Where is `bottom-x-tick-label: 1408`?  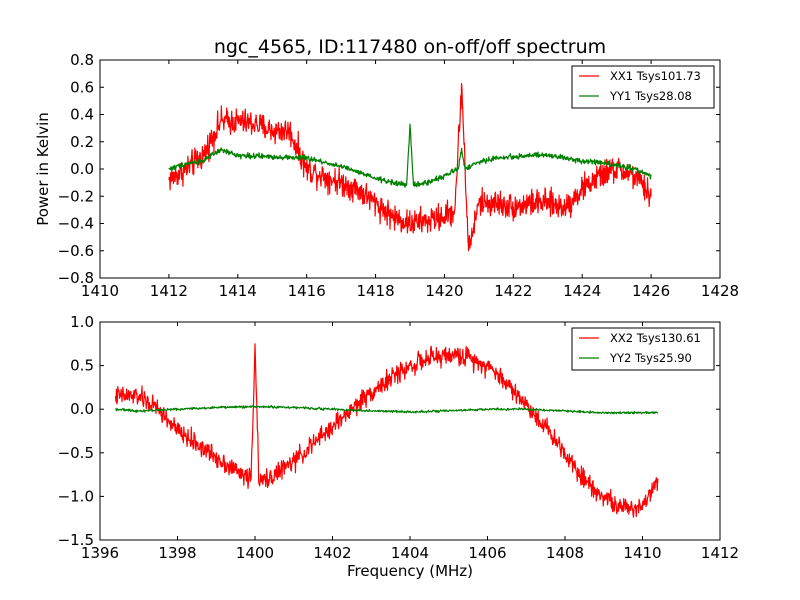
bottom-x-tick-label: 1408 is located at coordinates (565, 553).